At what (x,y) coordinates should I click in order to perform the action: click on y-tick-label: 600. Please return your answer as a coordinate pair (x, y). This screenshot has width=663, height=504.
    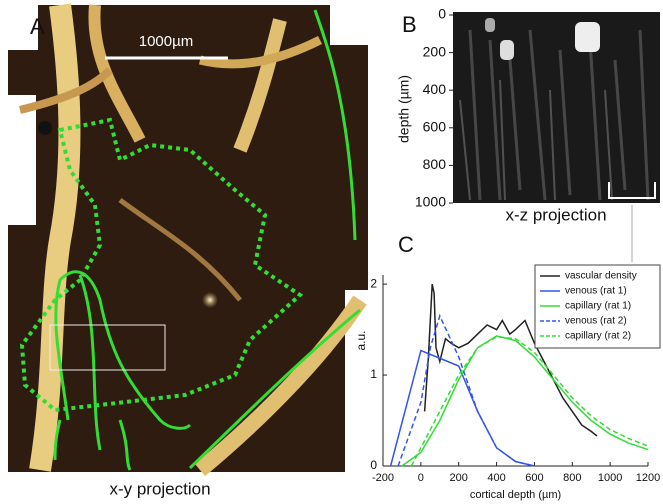
    Looking at the image, I should click on (435, 127).